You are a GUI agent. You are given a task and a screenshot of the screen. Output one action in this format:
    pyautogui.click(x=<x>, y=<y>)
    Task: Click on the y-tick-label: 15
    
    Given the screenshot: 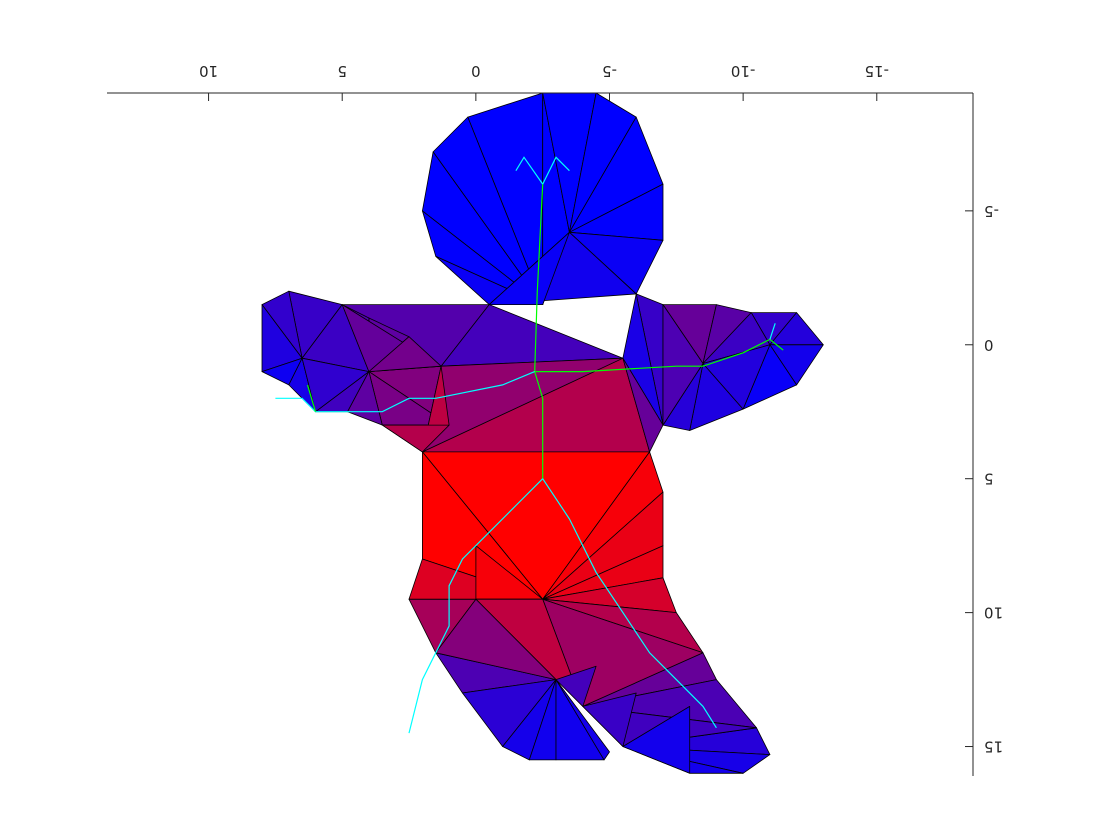 What is the action you would take?
    pyautogui.click(x=993, y=747)
    